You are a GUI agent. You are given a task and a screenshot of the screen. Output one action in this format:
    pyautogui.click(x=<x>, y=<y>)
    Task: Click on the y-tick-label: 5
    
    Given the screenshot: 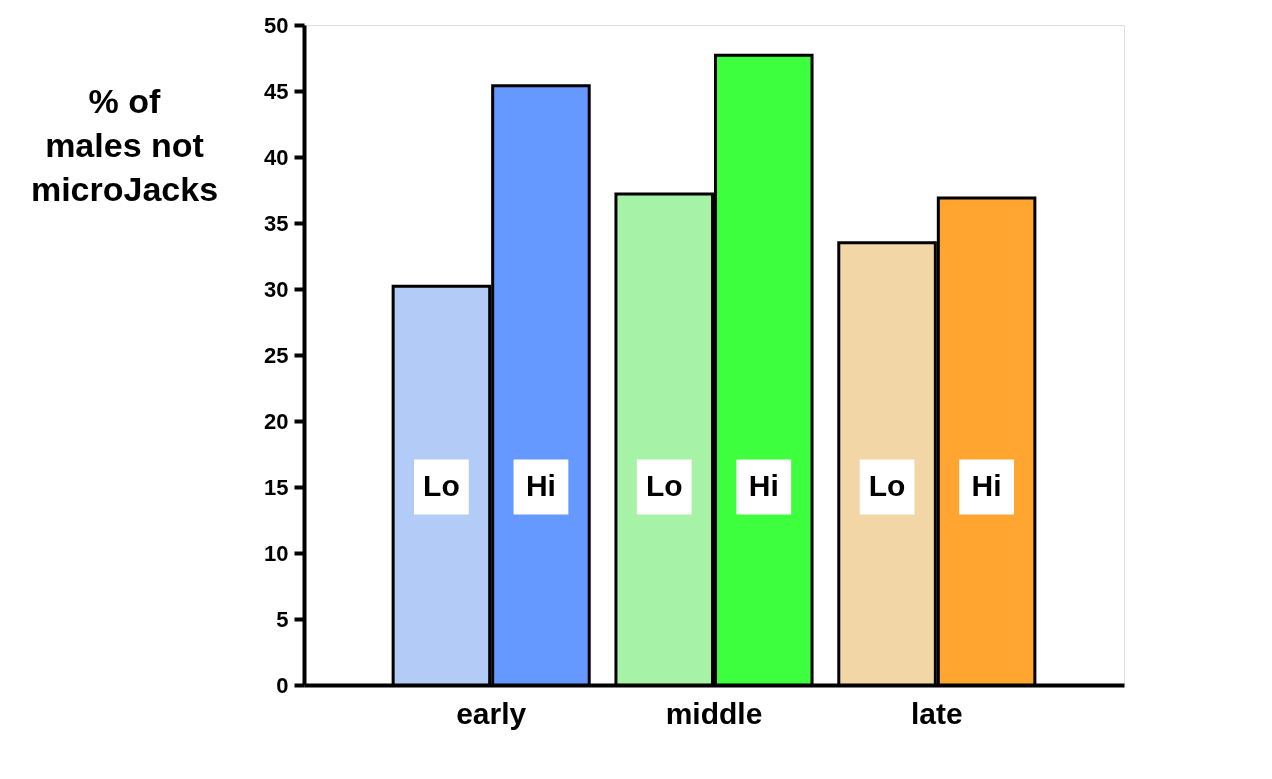 What is the action you would take?
    pyautogui.click(x=282, y=619)
    